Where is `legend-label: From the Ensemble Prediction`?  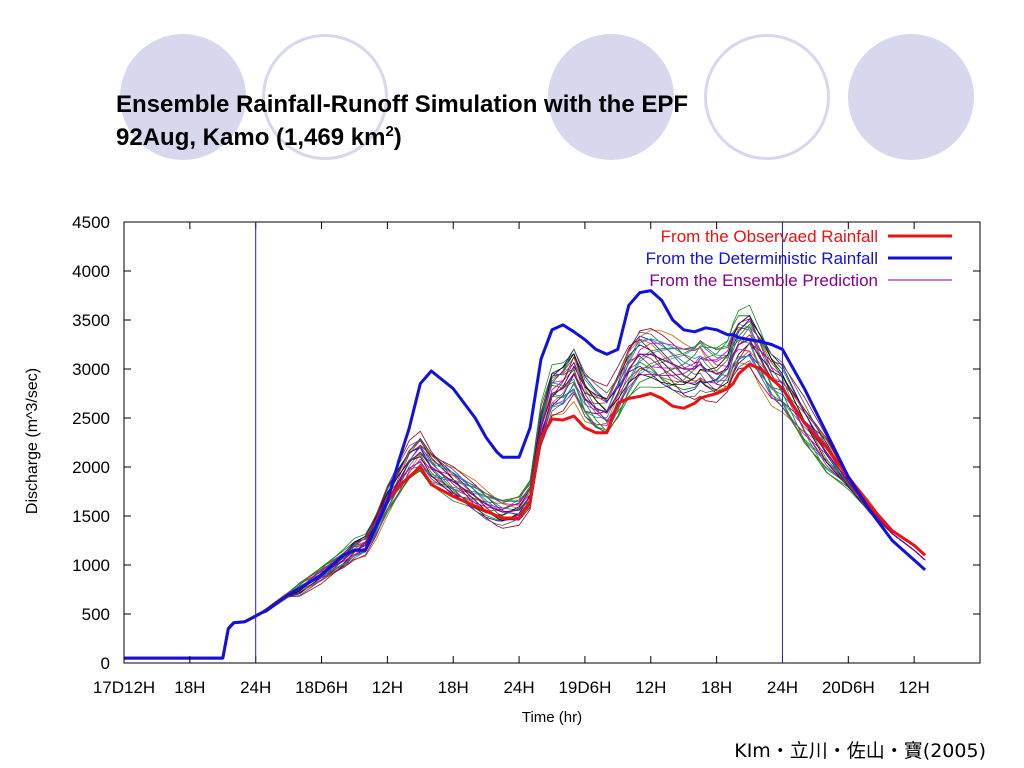
legend-label: From the Ensemble Prediction is located at coordinates (763, 280).